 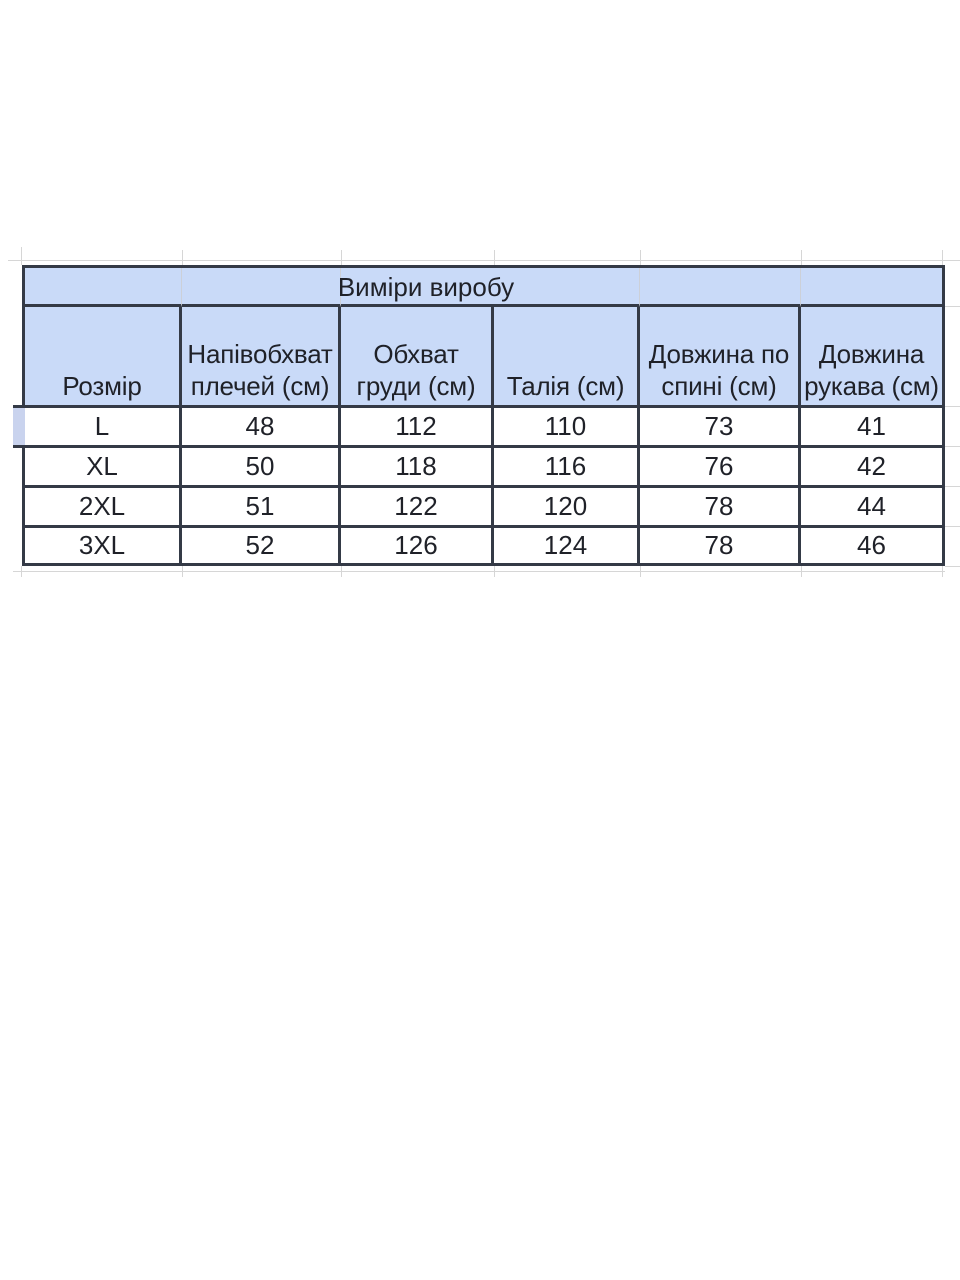 I want to click on table-cell: 42, so click(x=871, y=468).